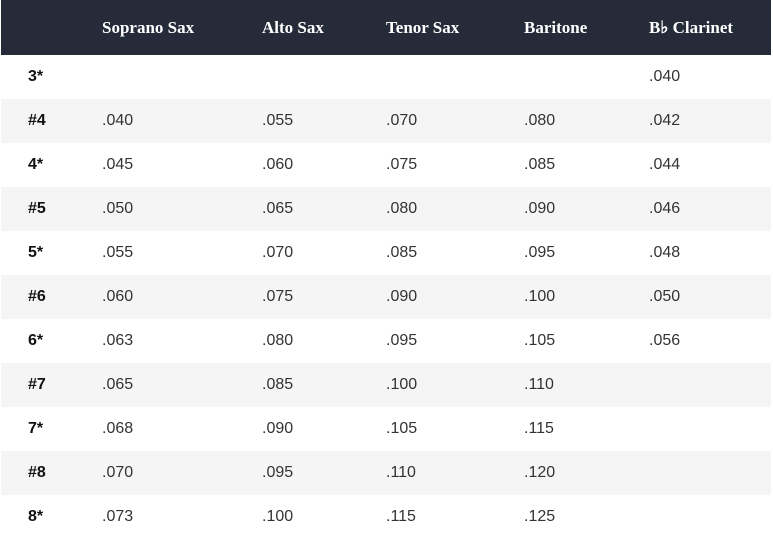 This screenshot has width=773, height=549. I want to click on table-cell: .045, so click(118, 164).